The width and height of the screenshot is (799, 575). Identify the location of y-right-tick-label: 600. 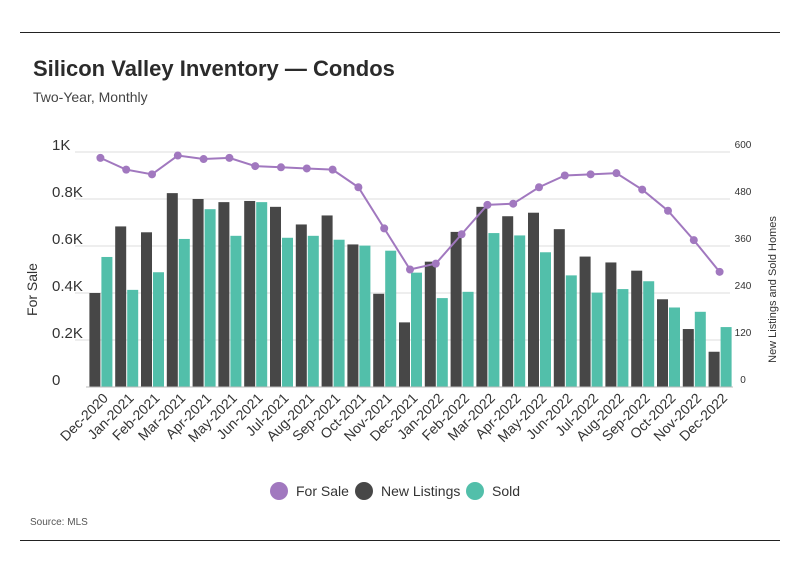
(743, 145).